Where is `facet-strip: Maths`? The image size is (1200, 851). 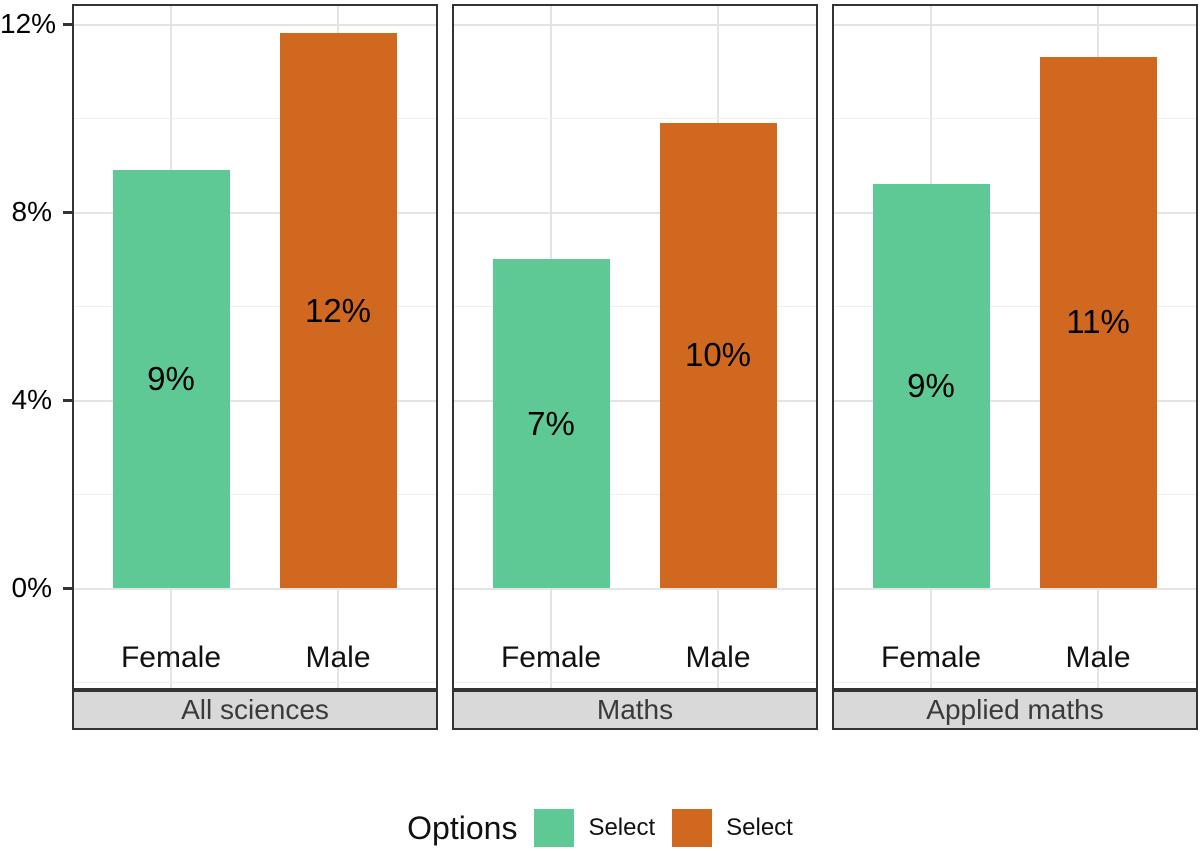 facet-strip: Maths is located at coordinates (635, 710).